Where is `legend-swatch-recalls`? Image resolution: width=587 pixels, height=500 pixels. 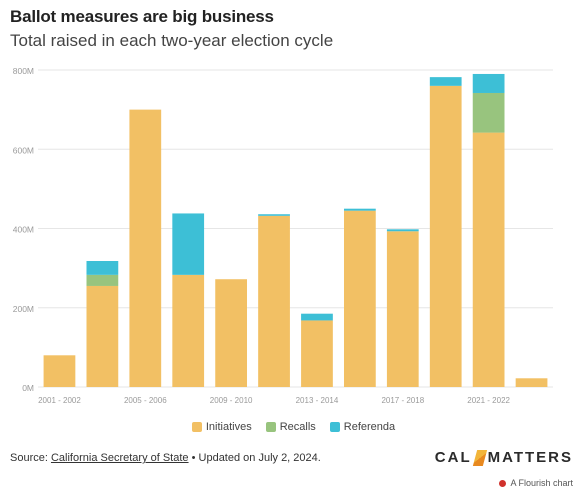
legend-swatch-recalls is located at coordinates (270, 427).